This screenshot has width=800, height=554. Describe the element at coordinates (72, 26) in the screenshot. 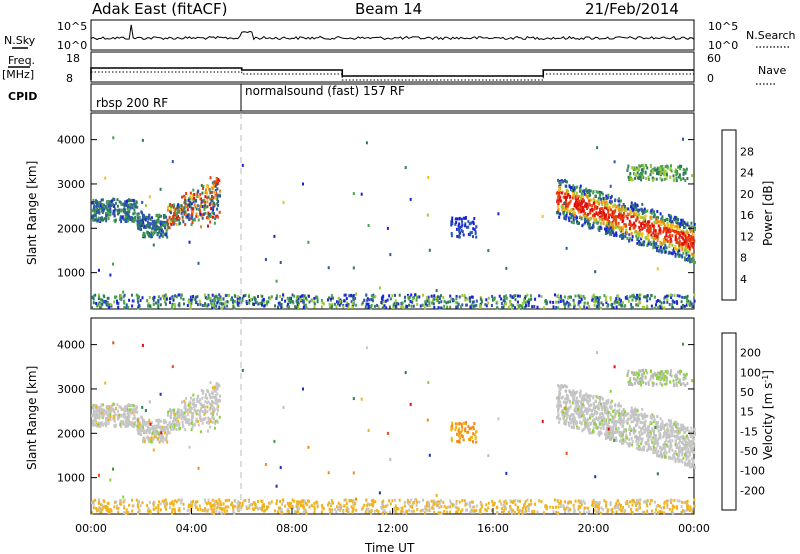

I see `nsky-tick-top: 10^5` at that location.